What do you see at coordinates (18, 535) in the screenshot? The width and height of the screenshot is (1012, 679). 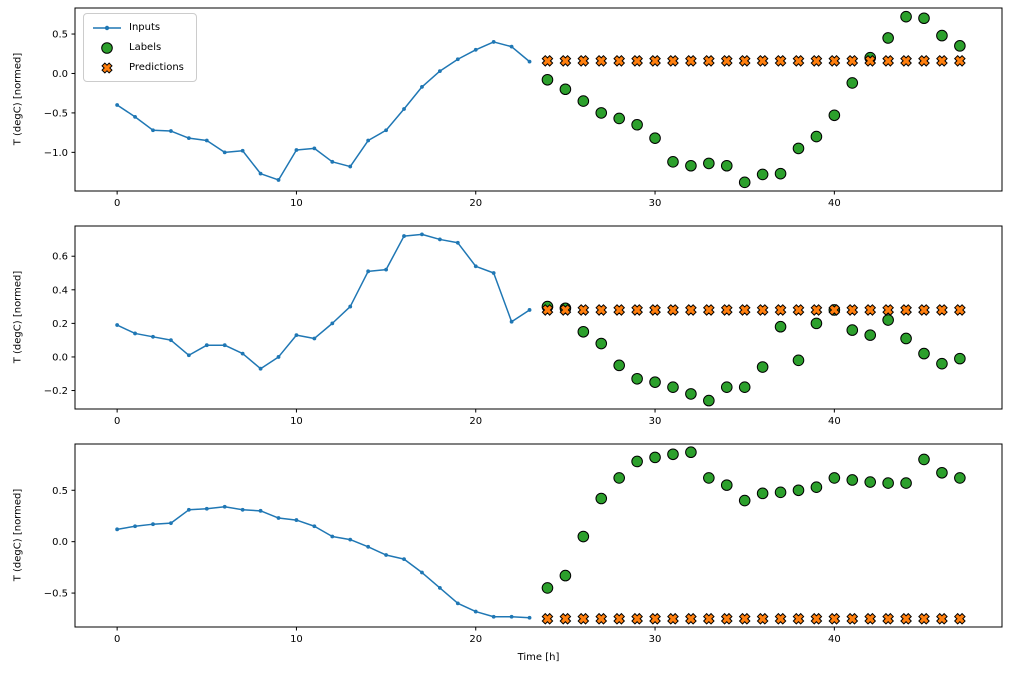 I see `y-axis-label-subplot-3: T (degC) [normed]` at bounding box center [18, 535].